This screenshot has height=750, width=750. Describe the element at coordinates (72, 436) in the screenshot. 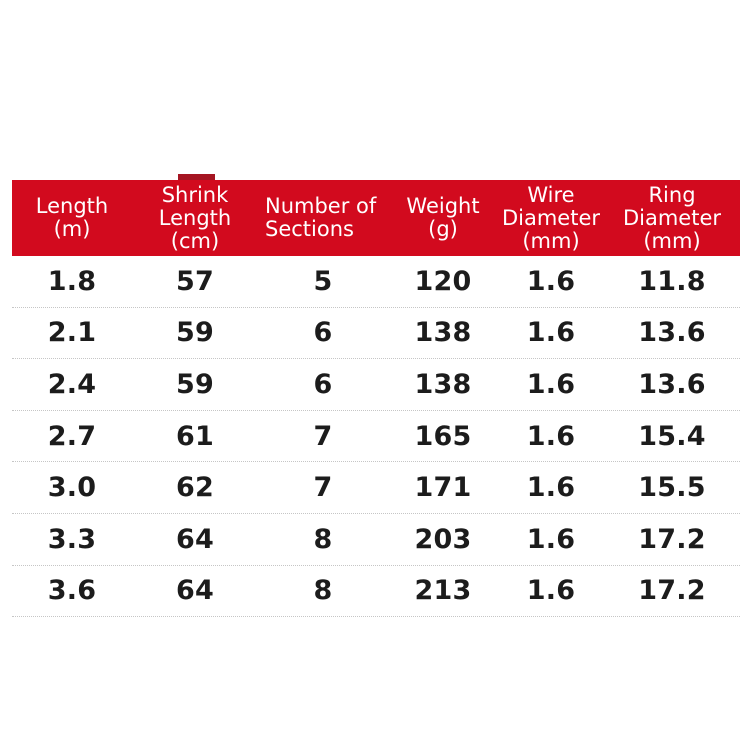

I see `cell-length: 2.7` at that location.